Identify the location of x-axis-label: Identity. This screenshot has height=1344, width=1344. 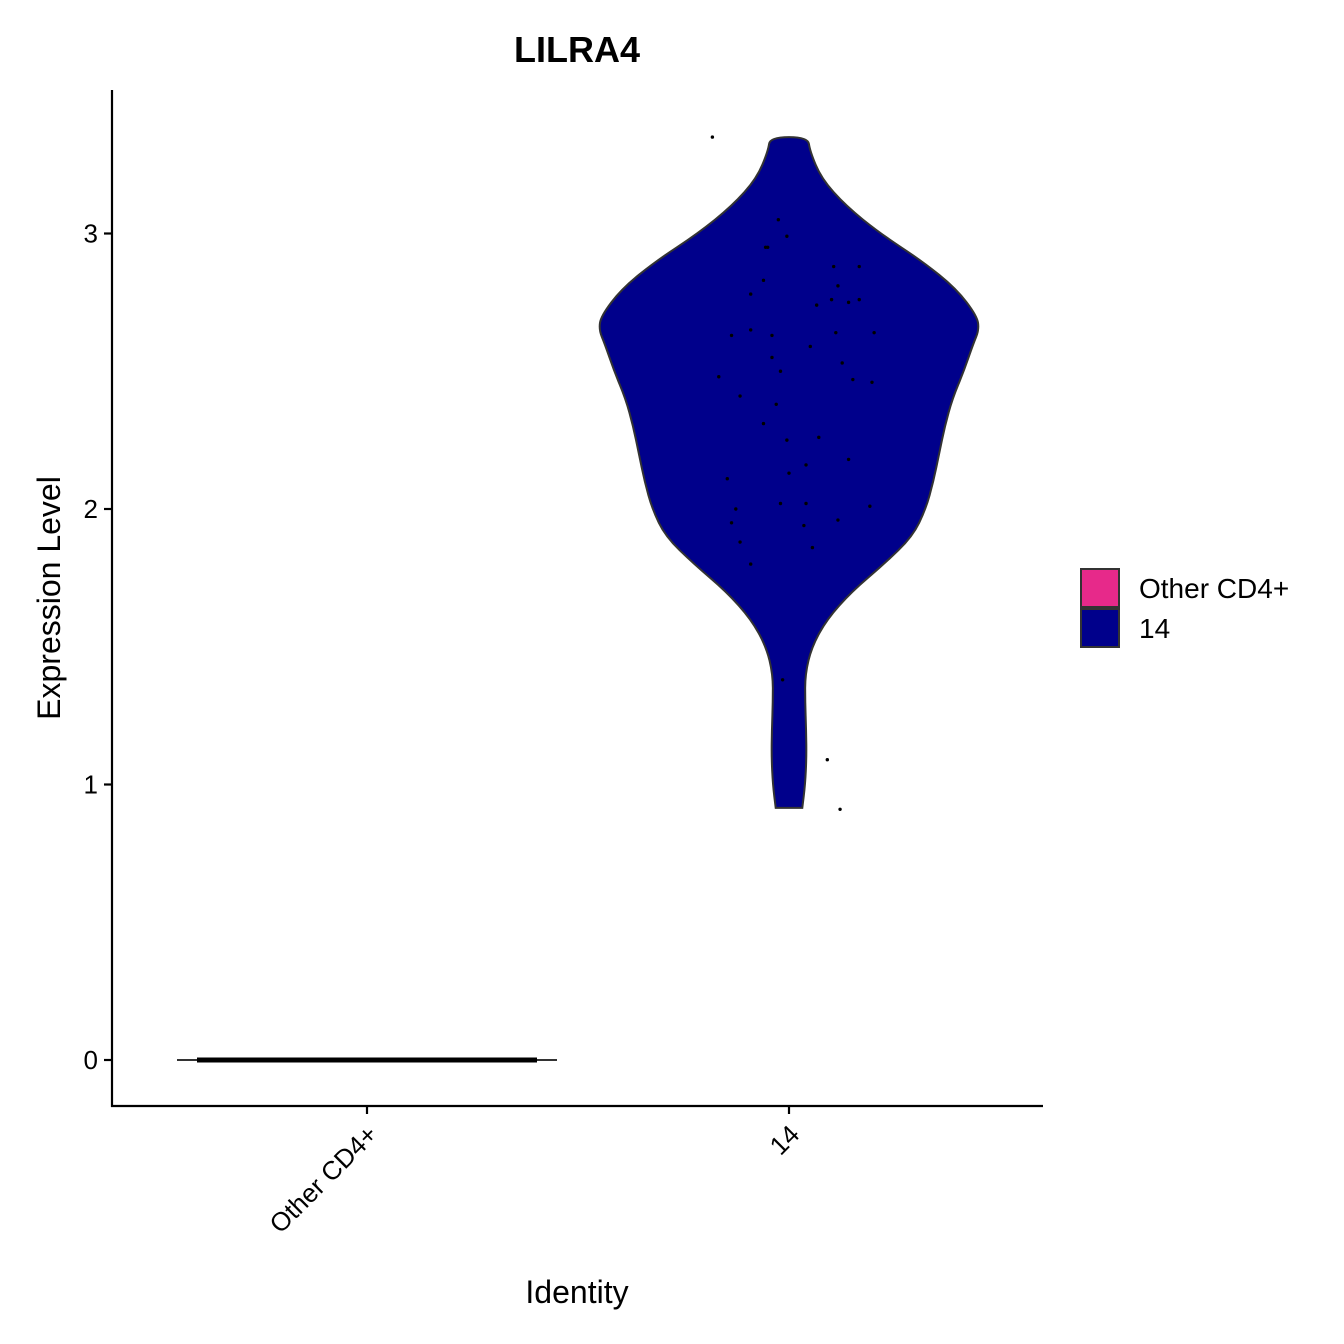
(576, 1292).